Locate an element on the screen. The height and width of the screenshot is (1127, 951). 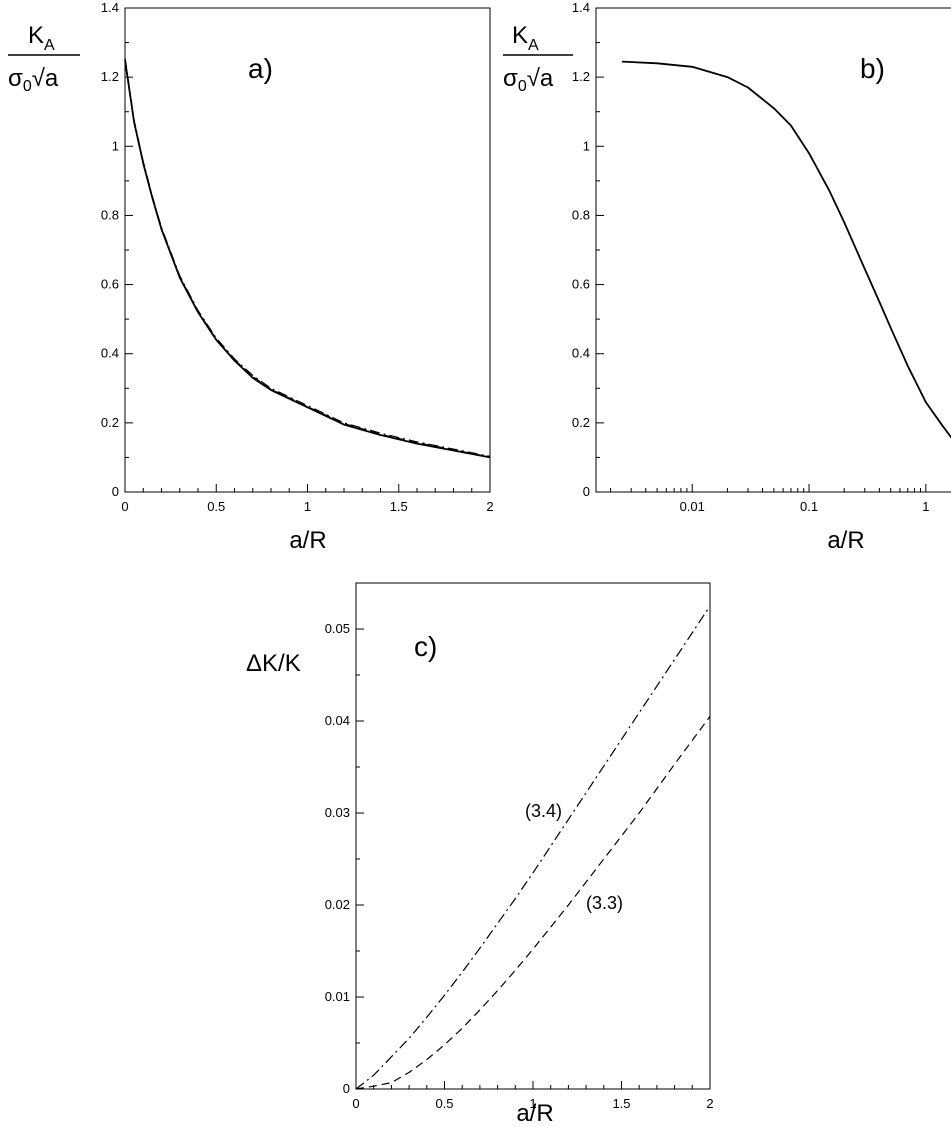
panel-a-ytick-label: 0.8 is located at coordinates (110, 214).